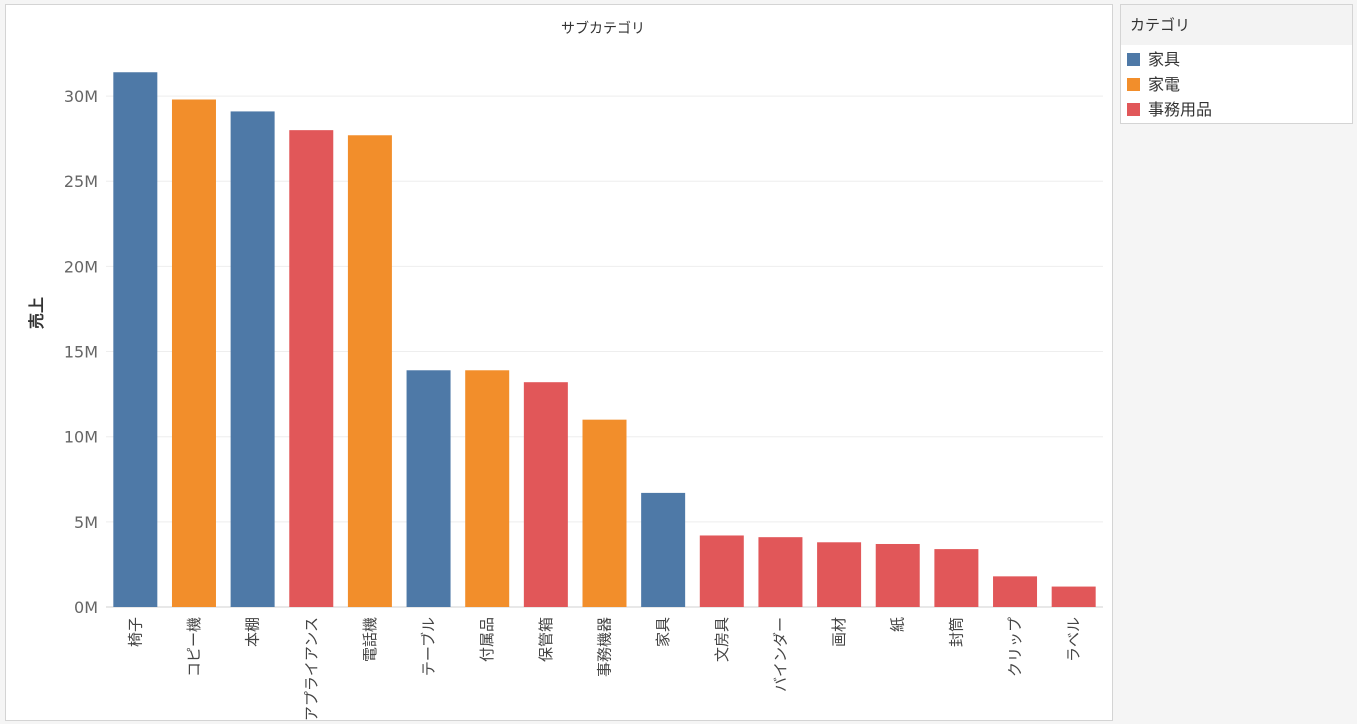  I want to click on legend-title: カテゴリ, so click(1236, 25).